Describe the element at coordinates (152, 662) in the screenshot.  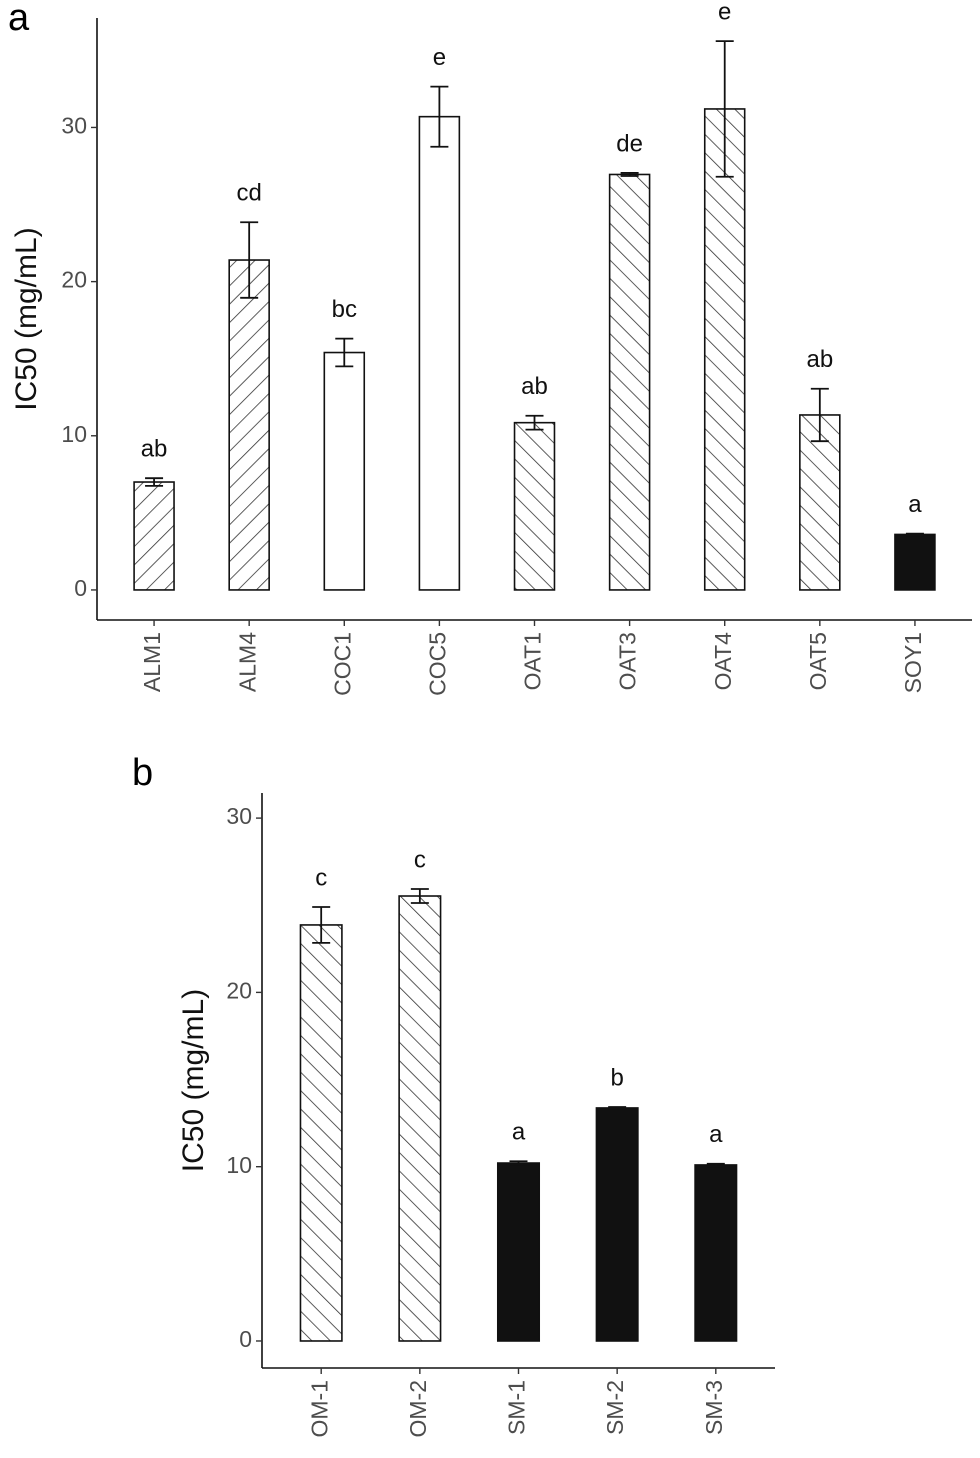
I see `x-tick-label: ALM1` at that location.